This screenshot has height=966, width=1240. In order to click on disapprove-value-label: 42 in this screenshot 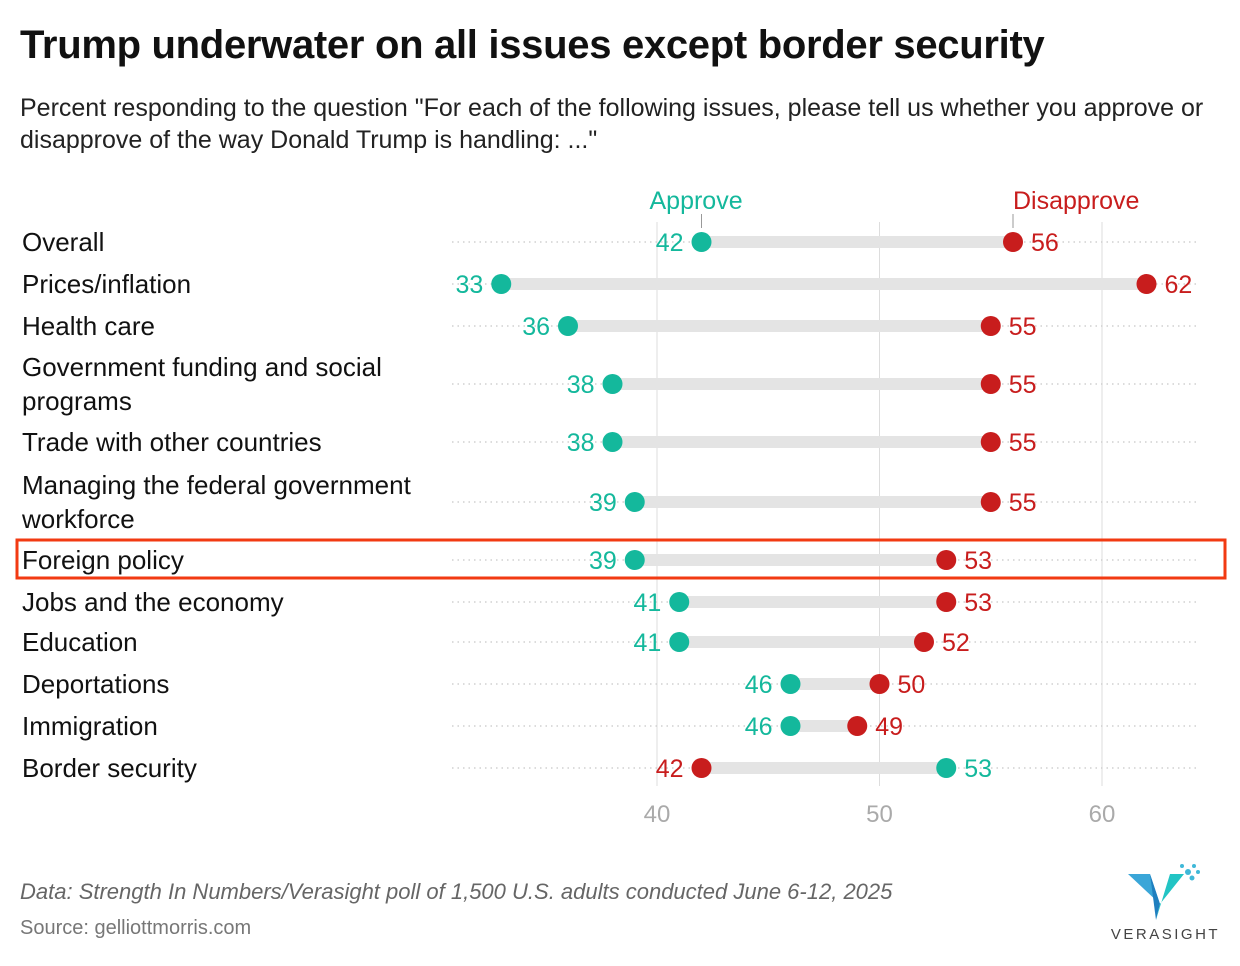, I will do `click(670, 769)`.